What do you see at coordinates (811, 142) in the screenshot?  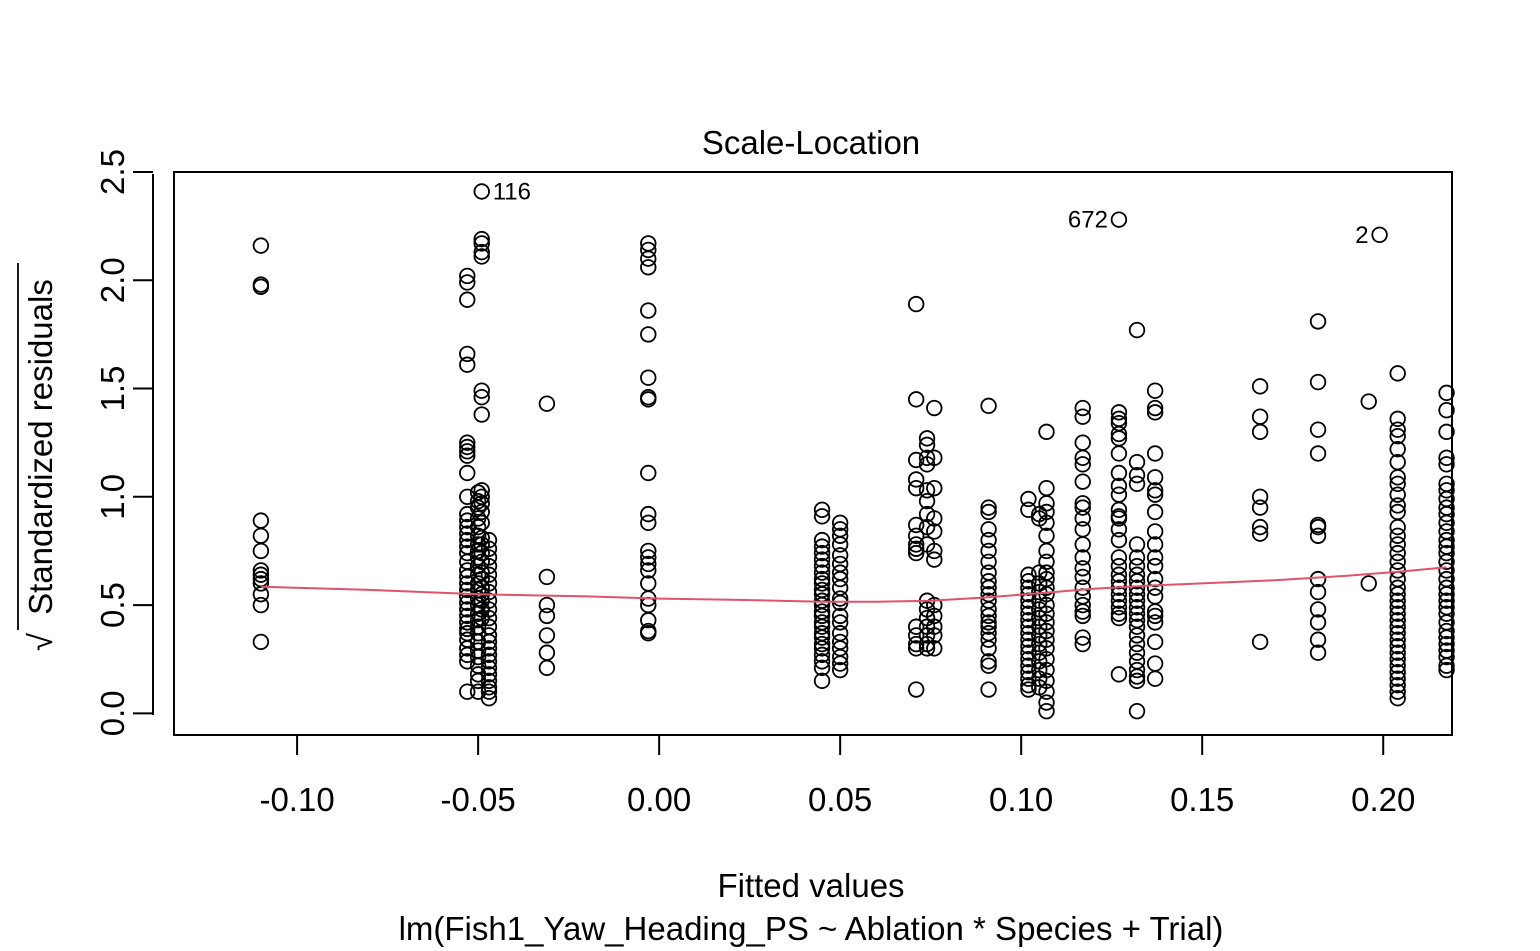 I see `chart-title: Scale-Location` at bounding box center [811, 142].